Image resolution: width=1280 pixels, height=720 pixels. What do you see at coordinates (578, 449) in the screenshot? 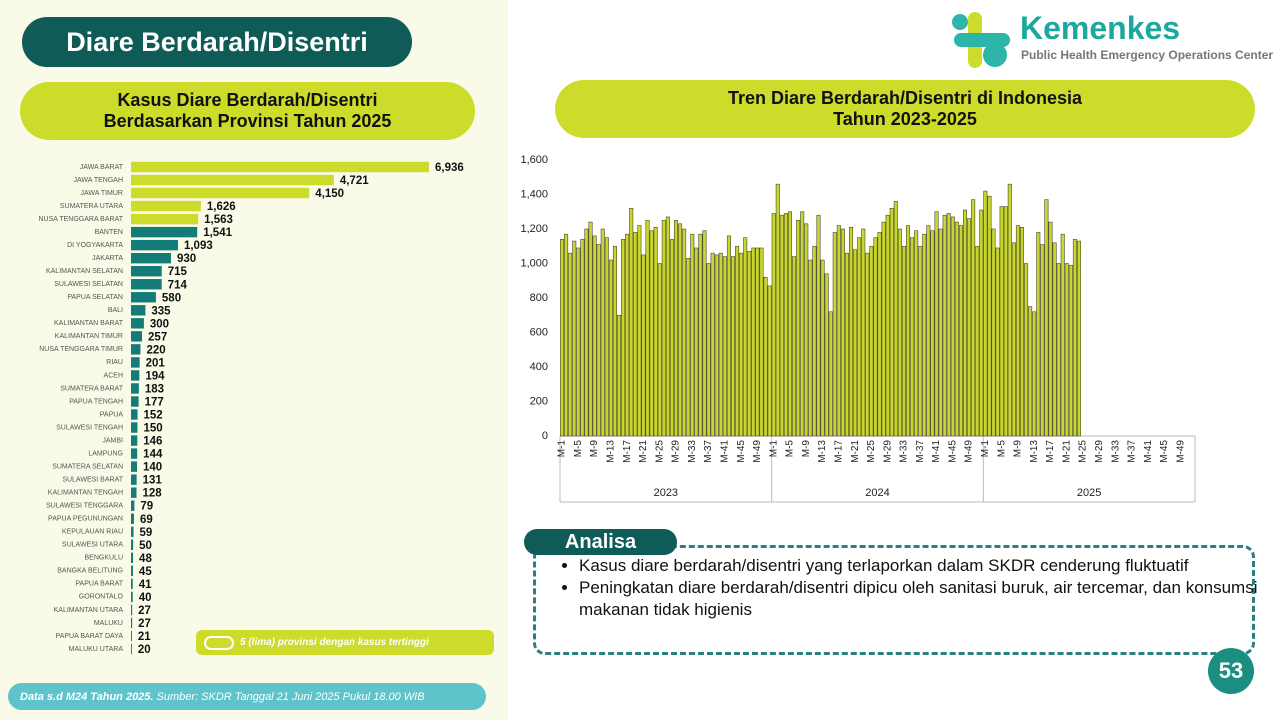
I see `x-tick-label: M-5` at bounding box center [578, 449].